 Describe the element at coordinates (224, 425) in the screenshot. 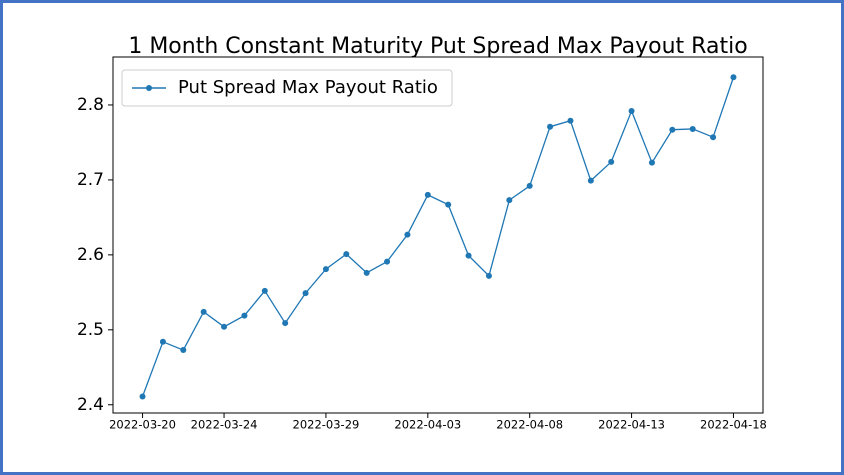

I see `x-tick-label: 2022-03-24` at that location.